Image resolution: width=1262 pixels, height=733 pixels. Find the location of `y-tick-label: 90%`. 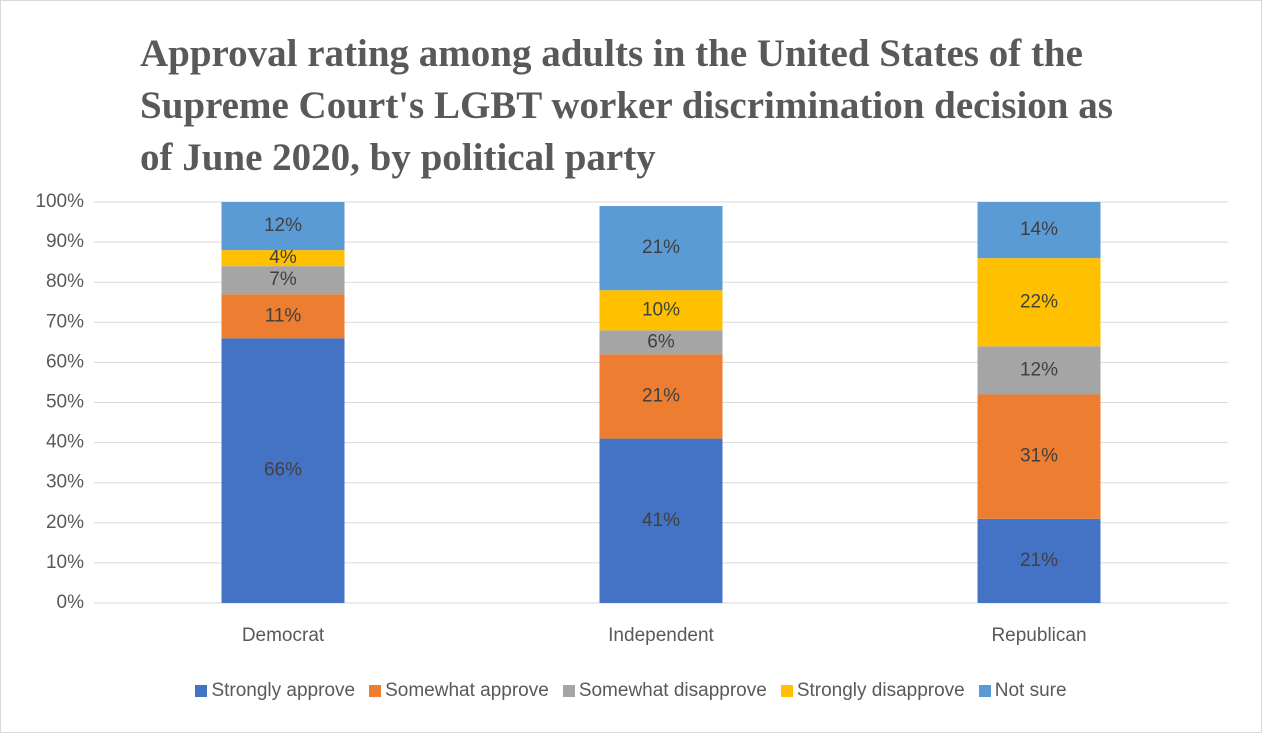

y-tick-label: 90% is located at coordinates (65, 241).